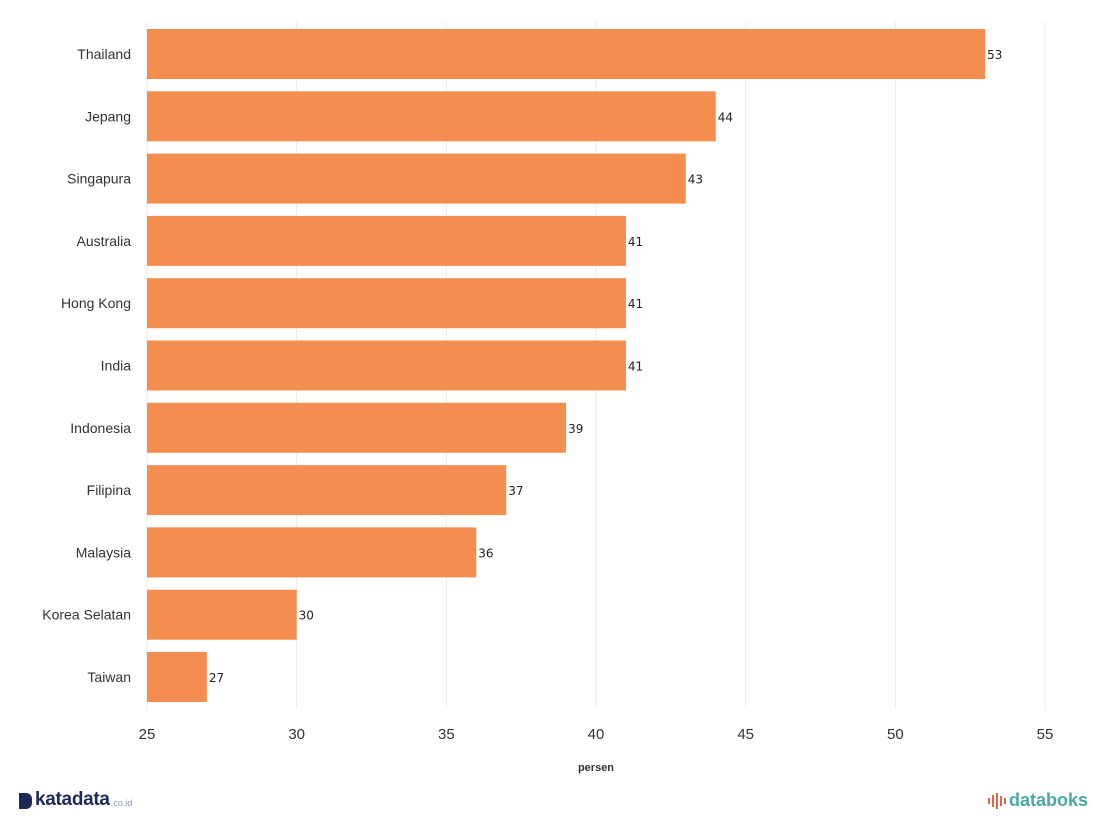 This screenshot has width=1104, height=819. I want to click on databoks-logo-text: databoks, so click(1049, 800).